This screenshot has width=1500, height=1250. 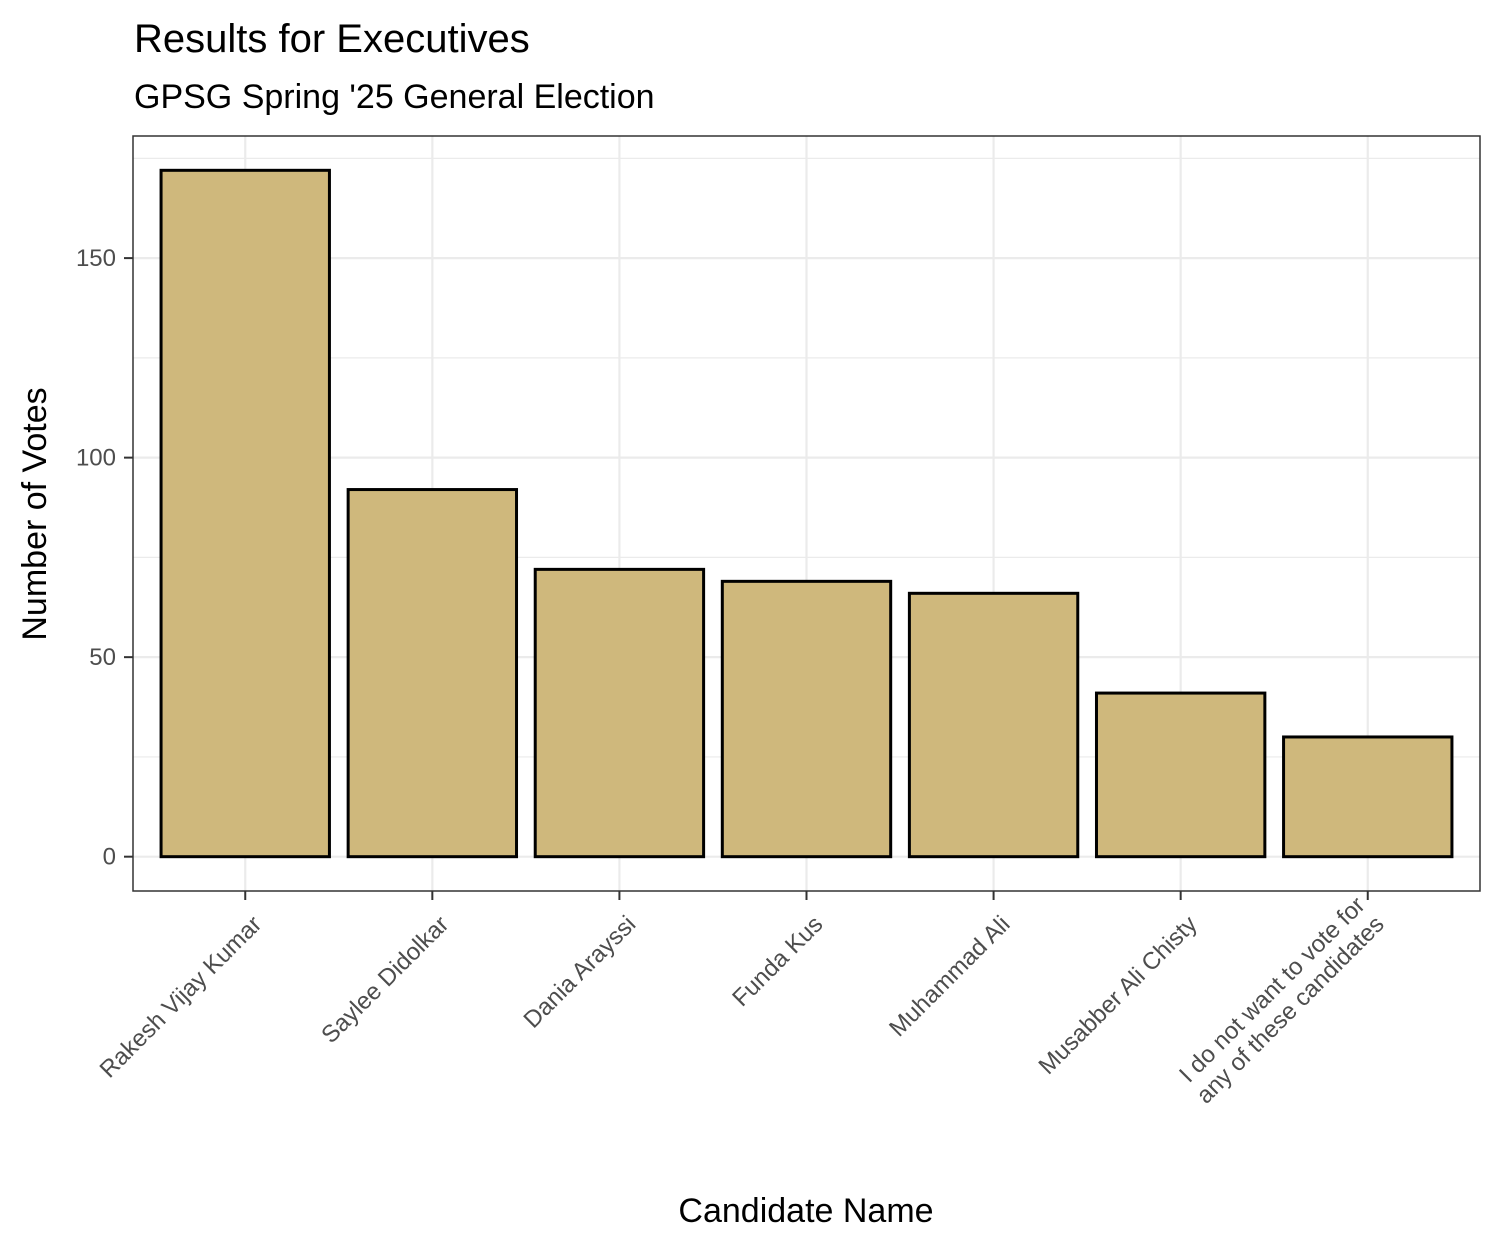 I want to click on x-tick-label-line: Funda Kus, so click(x=777, y=961).